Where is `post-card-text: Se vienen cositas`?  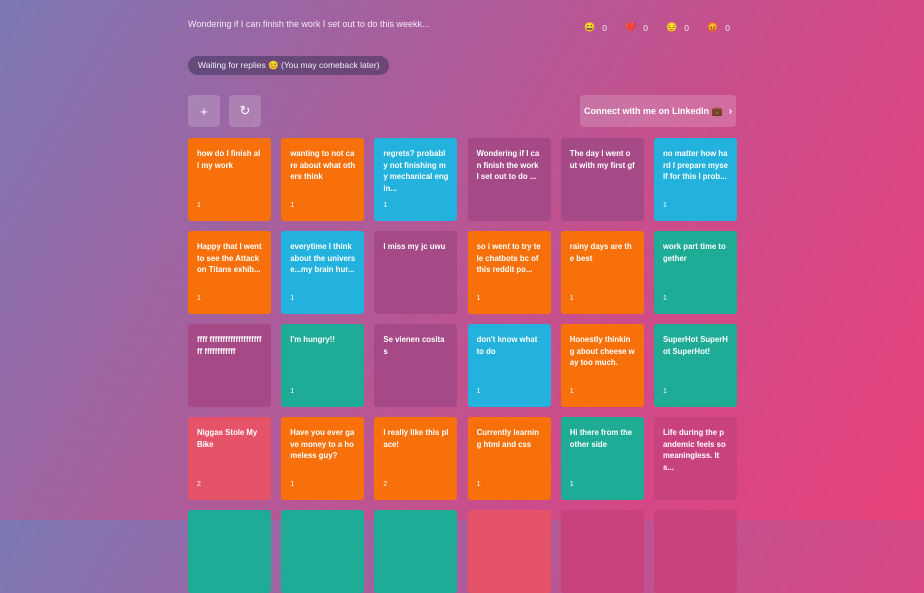
post-card-text: Se vienen cositas is located at coordinates (414, 345).